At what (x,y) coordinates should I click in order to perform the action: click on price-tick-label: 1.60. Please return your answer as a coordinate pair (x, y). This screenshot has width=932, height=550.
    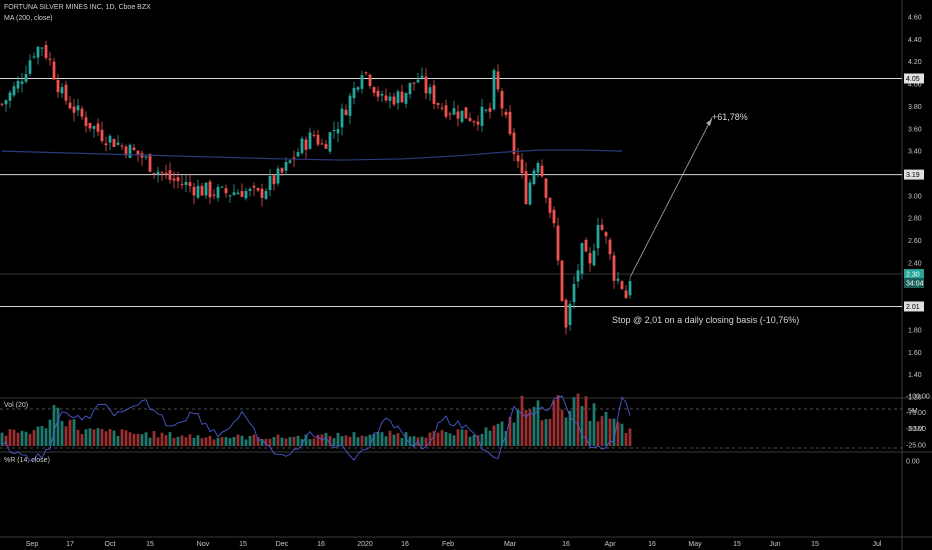
    Looking at the image, I should click on (915, 353).